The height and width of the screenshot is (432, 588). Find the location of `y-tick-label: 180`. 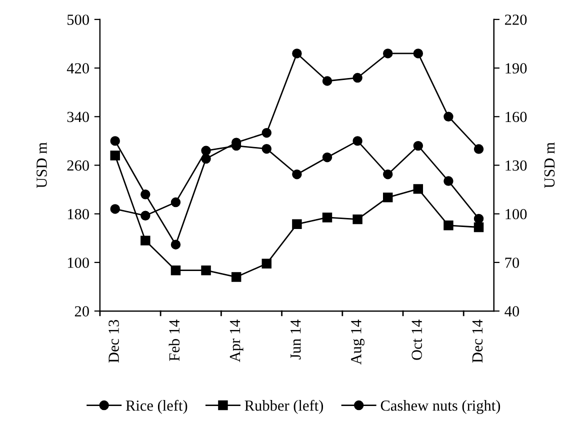

y-tick-label: 180 is located at coordinates (78, 214).